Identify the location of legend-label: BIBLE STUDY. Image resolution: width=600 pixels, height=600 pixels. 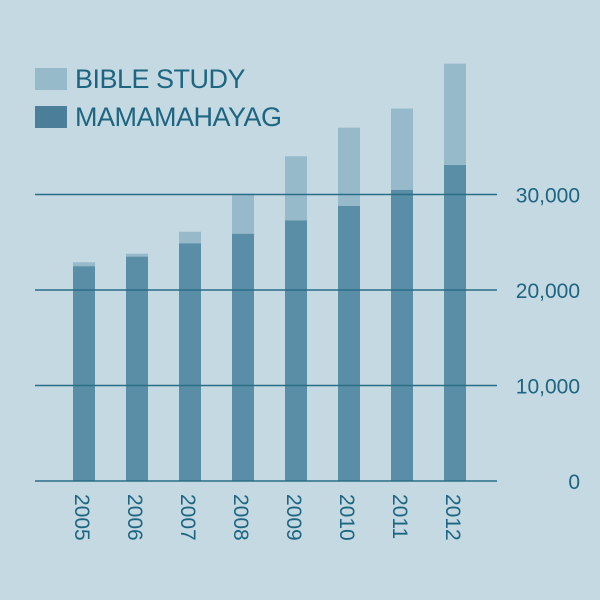
(160, 78).